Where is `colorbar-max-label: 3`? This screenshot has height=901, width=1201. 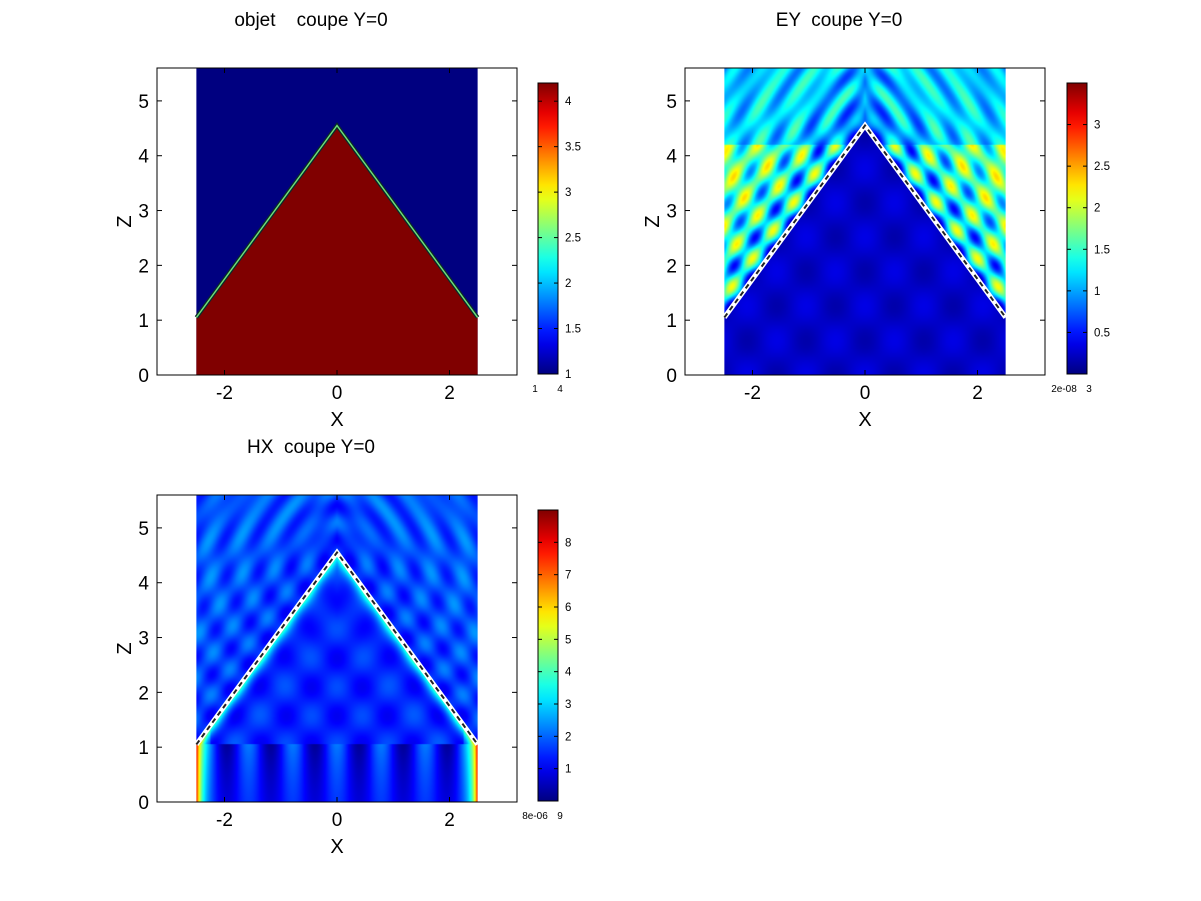
colorbar-max-label: 3 is located at coordinates (1089, 389).